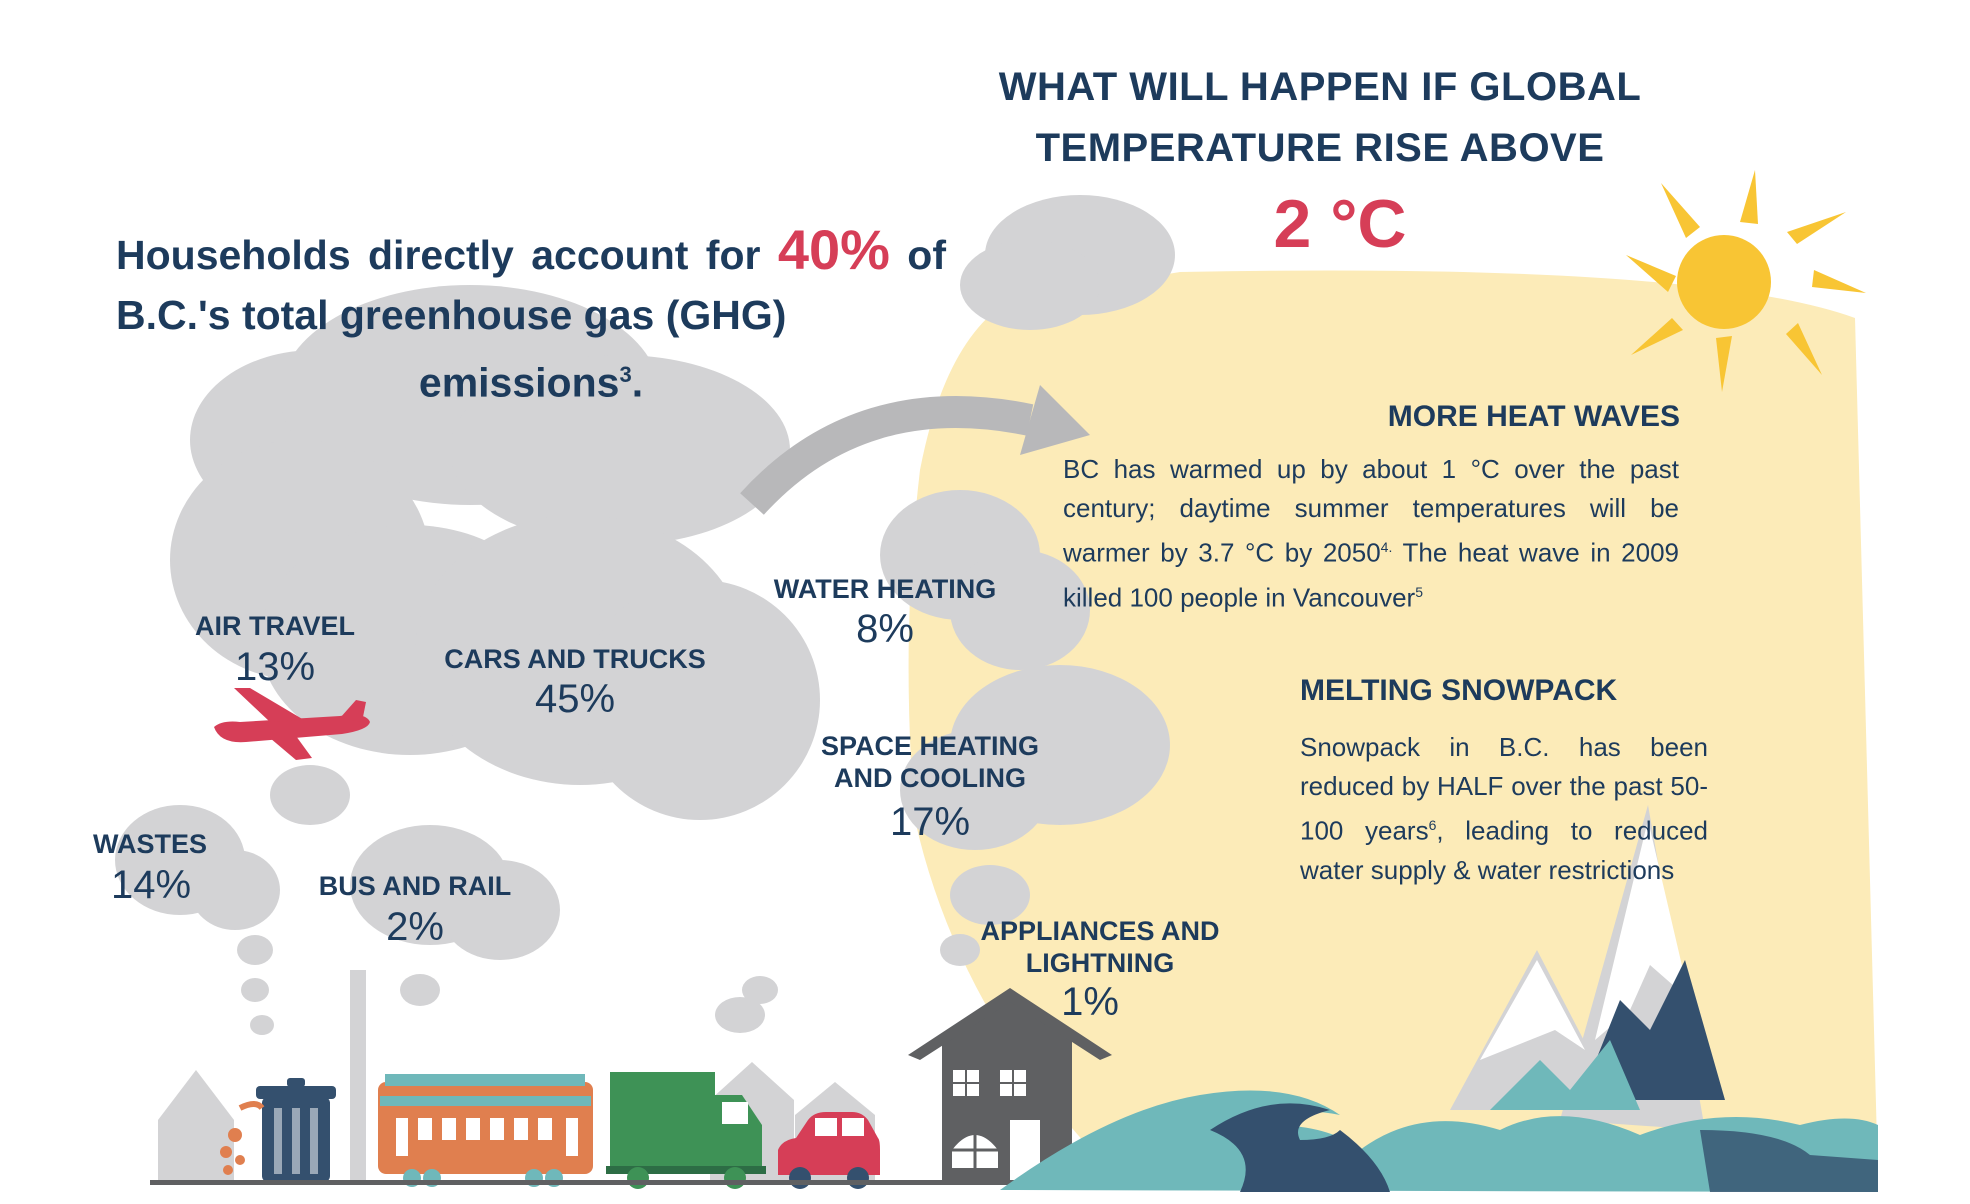 This screenshot has height=1204, width=1970. I want to click on mountain-icon, so click(1587, 967).